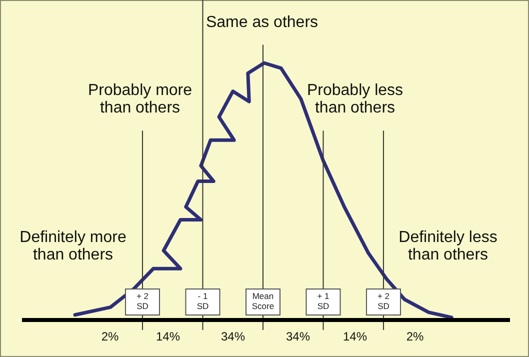 Image resolution: width=529 pixels, height=357 pixels. Describe the element at coordinates (262, 22) in the screenshot. I see `text: Same as others` at that location.